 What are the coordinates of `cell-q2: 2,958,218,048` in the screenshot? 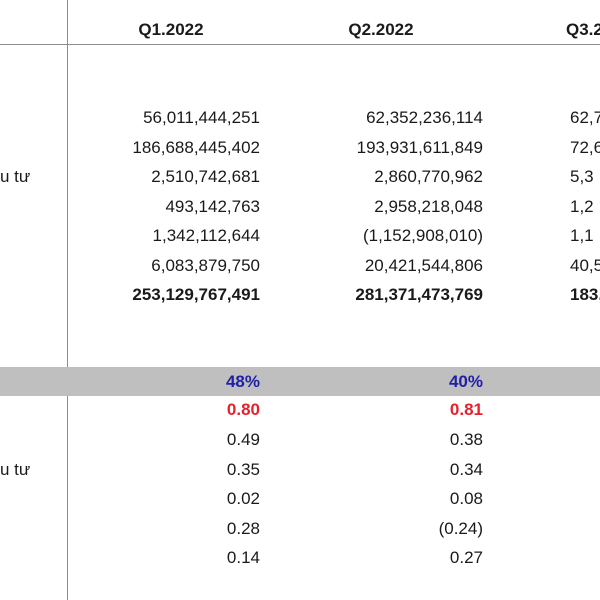 It's located at (428, 206).